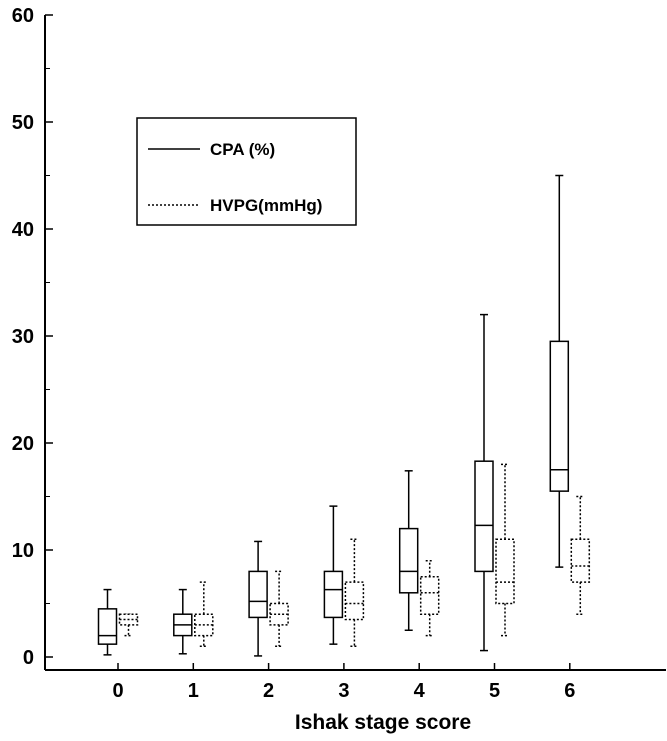 The image size is (667, 741). What do you see at coordinates (28, 658) in the screenshot?
I see `y-tick-label: 0` at bounding box center [28, 658].